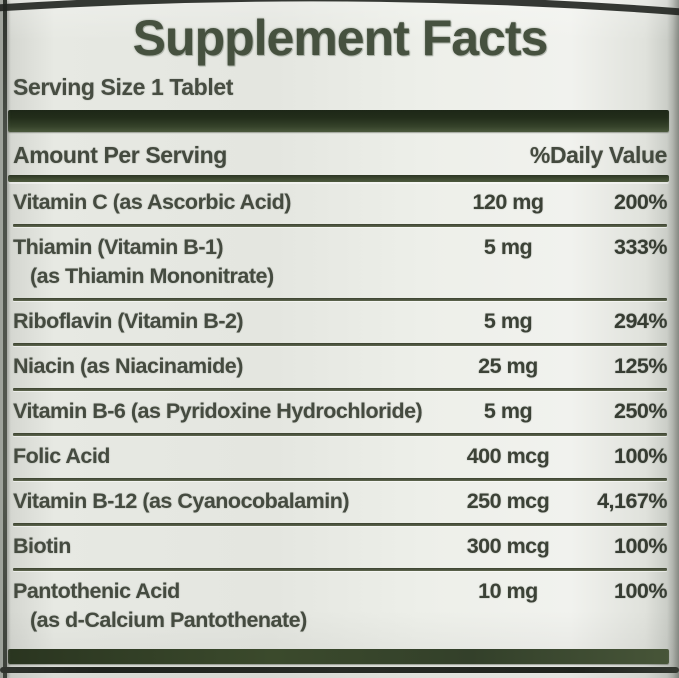  Describe the element at coordinates (339, 8) in the screenshot. I see `bottle-top-edge` at that location.